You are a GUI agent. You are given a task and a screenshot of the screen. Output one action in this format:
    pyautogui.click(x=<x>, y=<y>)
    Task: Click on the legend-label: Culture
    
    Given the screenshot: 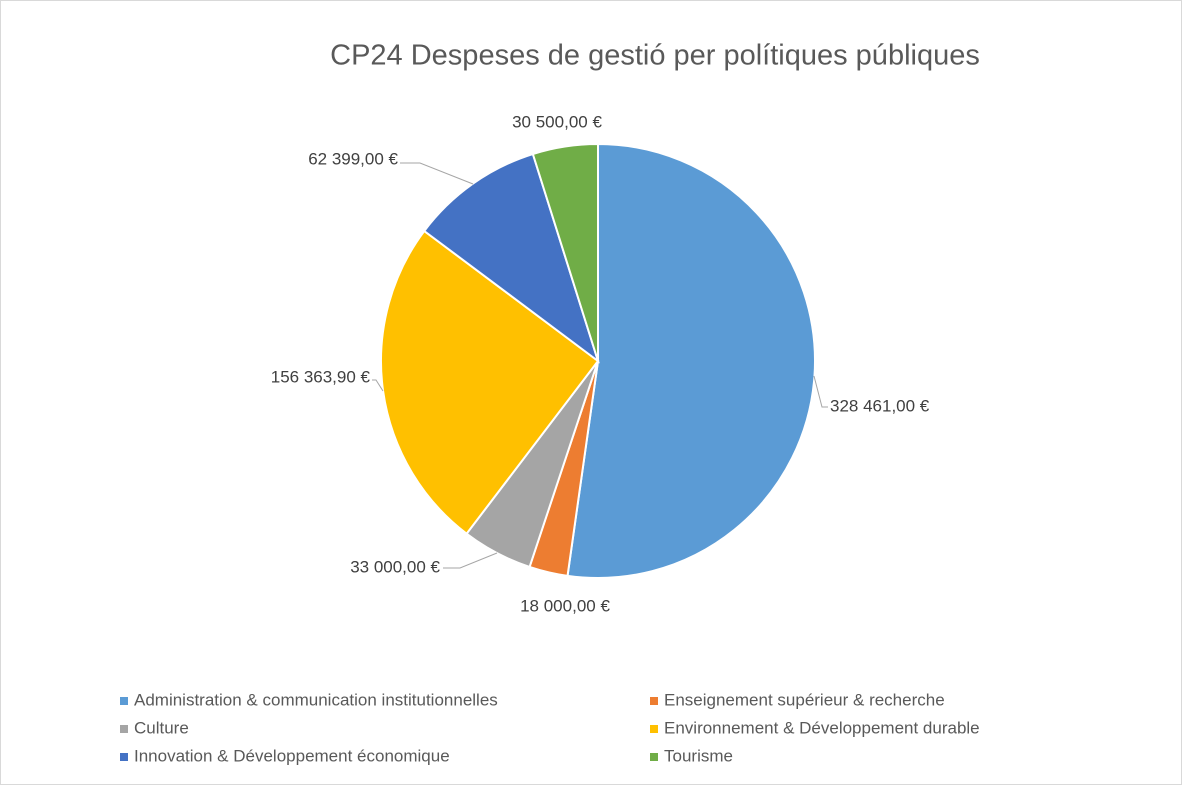 What is the action you would take?
    pyautogui.click(x=161, y=727)
    